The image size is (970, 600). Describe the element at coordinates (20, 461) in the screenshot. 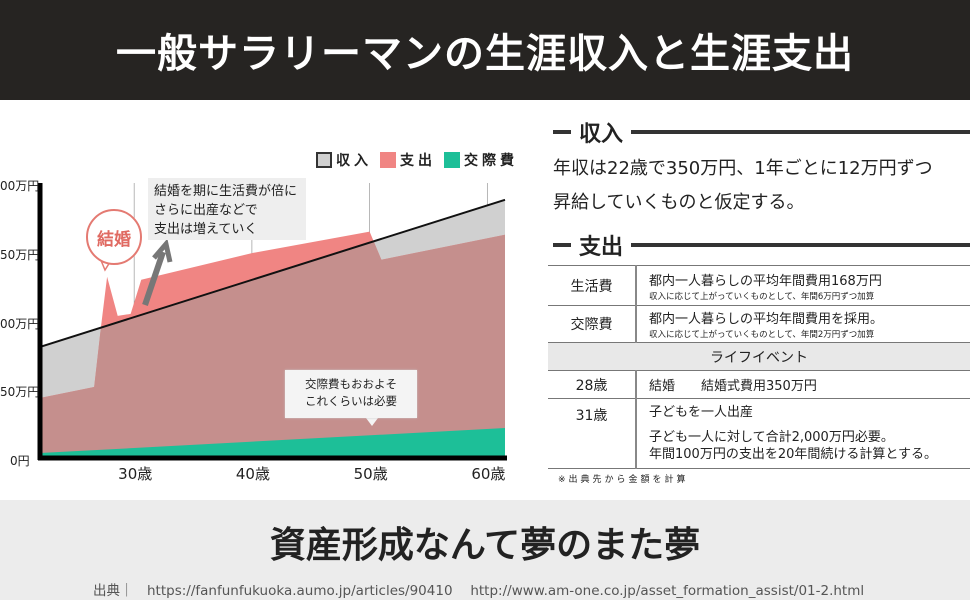

I see `y-tick-label: 0円` at that location.